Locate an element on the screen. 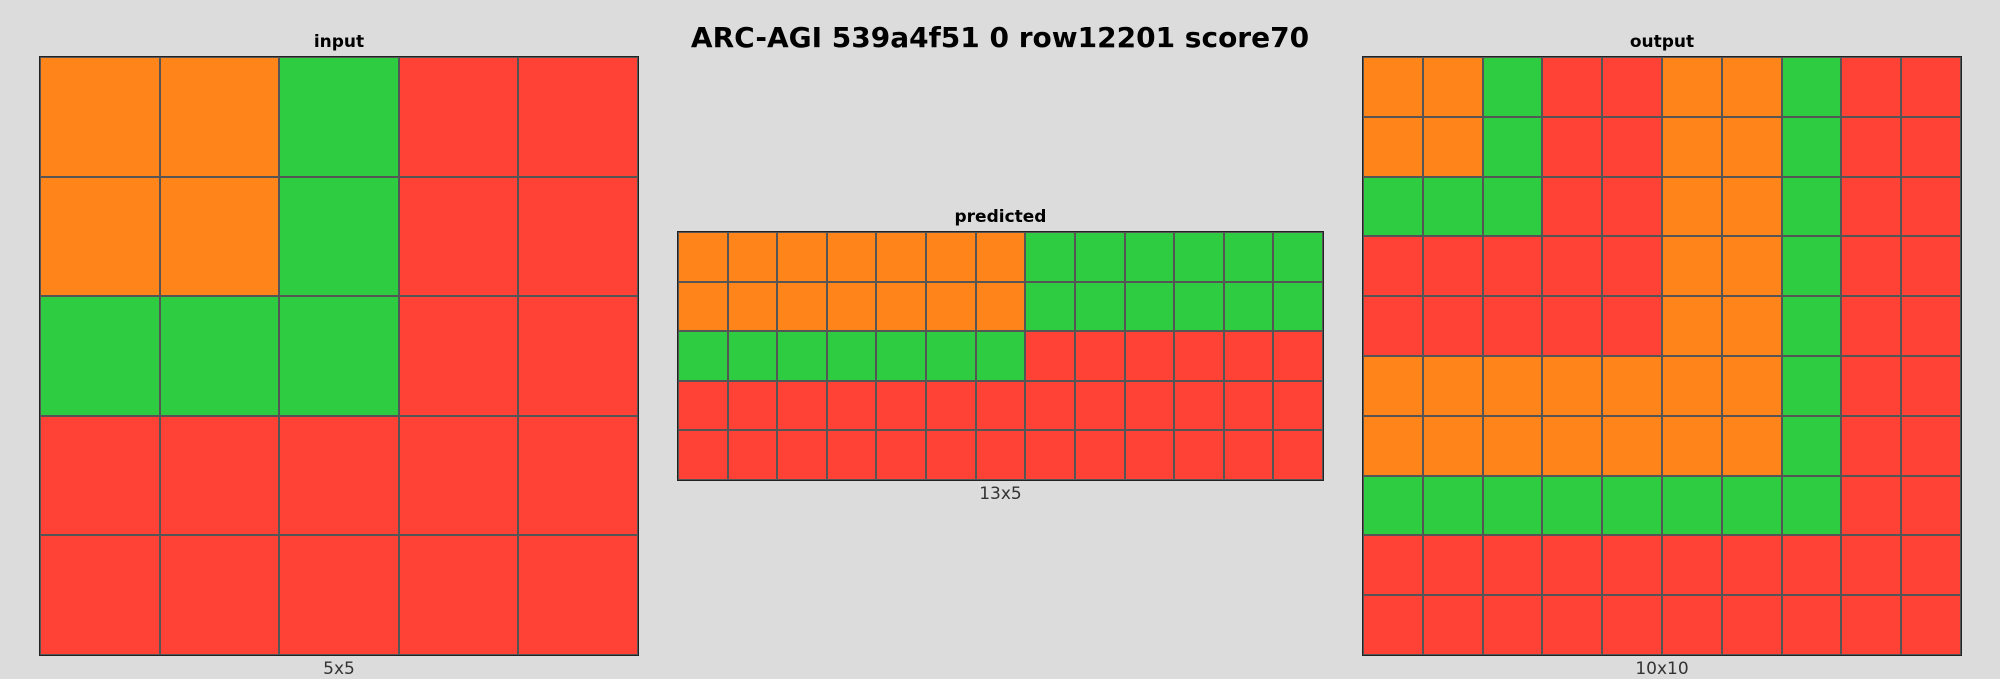  input-panel-title: input is located at coordinates (339, 42).